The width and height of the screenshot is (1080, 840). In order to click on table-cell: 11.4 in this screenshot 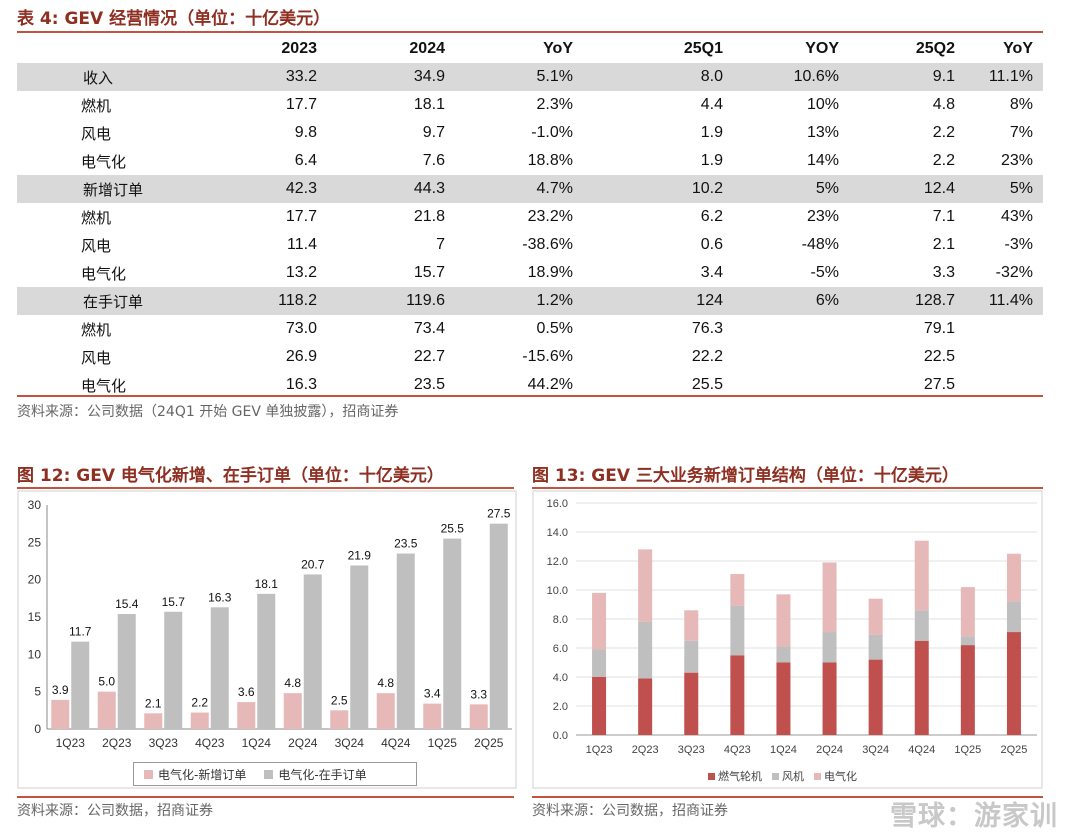, I will do `click(302, 244)`.